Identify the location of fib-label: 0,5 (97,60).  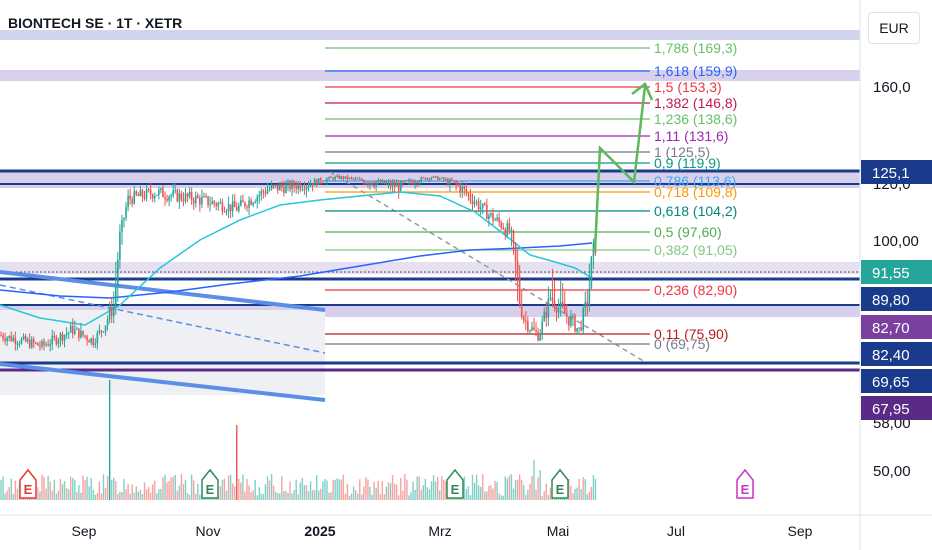
(688, 232).